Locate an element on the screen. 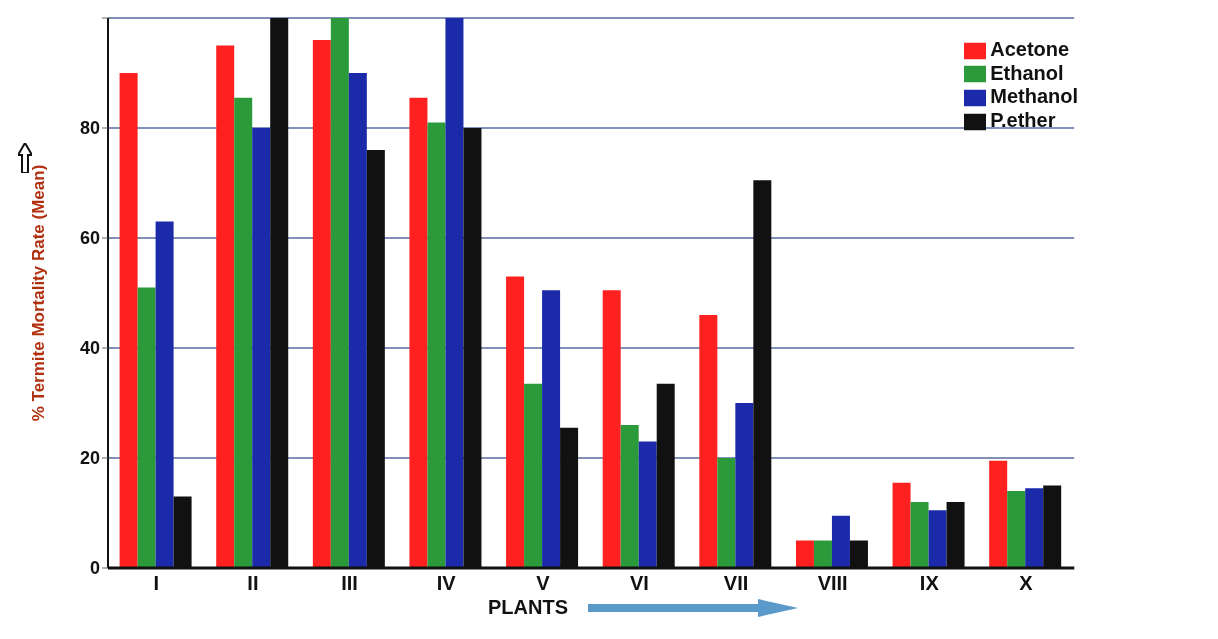 Image resolution: width=1218 pixels, height=639 pixels. legend-label: Acetone is located at coordinates (1030, 49).